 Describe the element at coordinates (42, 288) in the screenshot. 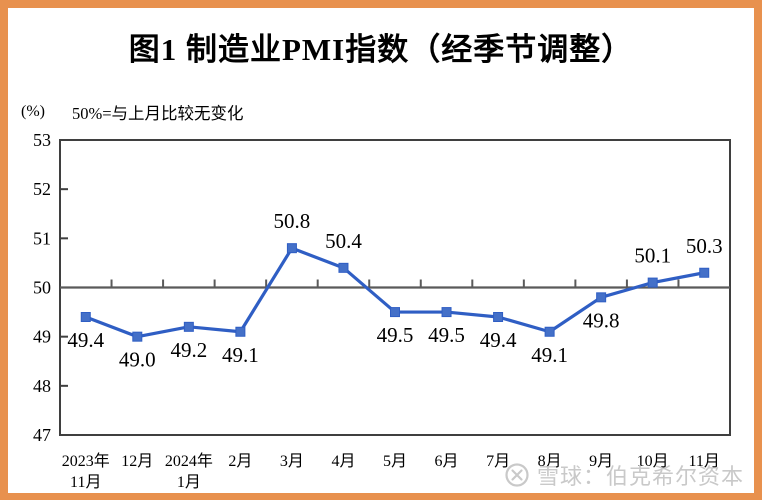

I see `y-axis-tick-label: 50` at that location.